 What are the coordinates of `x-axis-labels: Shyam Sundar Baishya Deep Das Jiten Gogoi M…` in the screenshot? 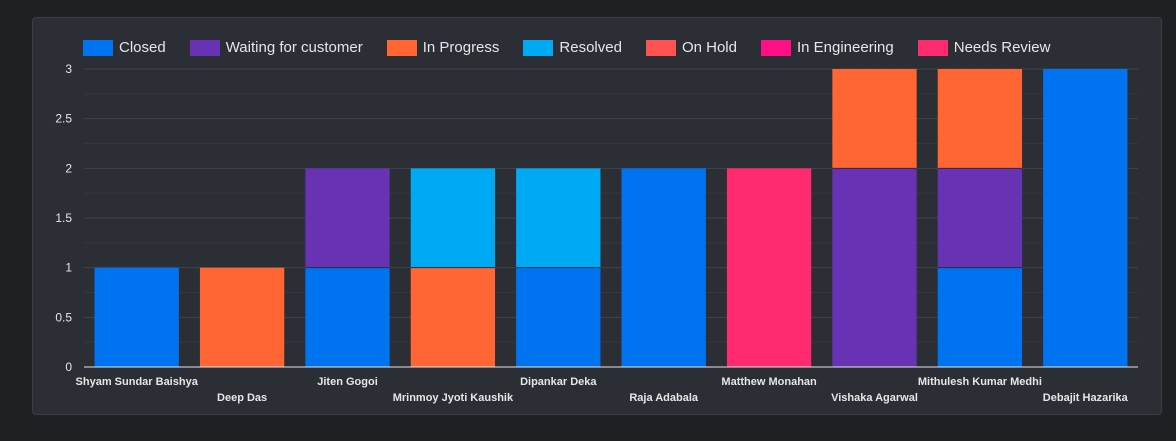 It's located at (602, 390).